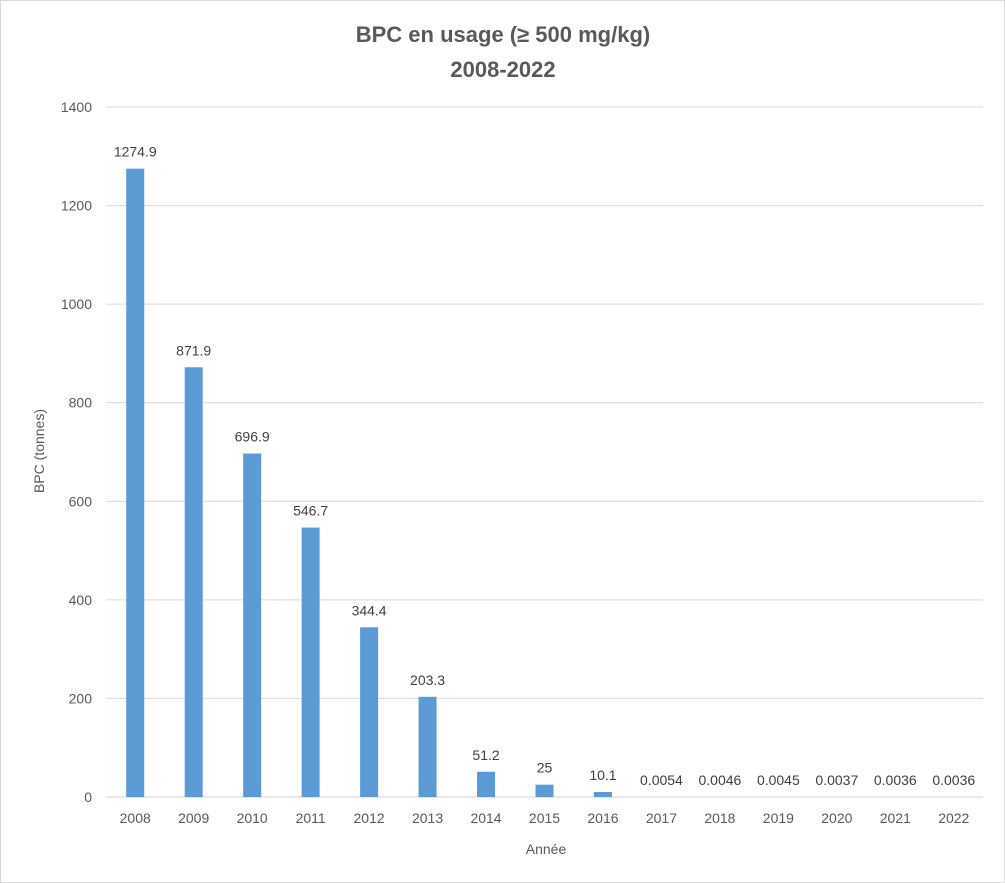  I want to click on data-label: 0.0037, so click(836, 780).